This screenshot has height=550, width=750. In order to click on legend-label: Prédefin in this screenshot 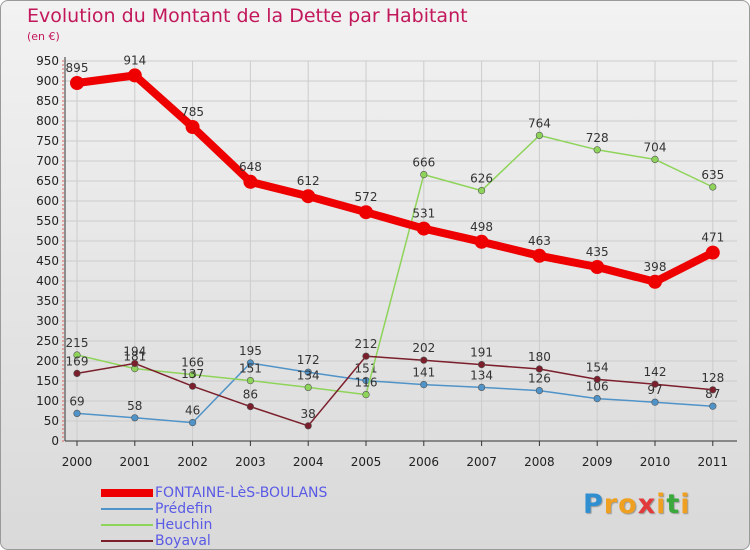, I will do `click(184, 509)`.